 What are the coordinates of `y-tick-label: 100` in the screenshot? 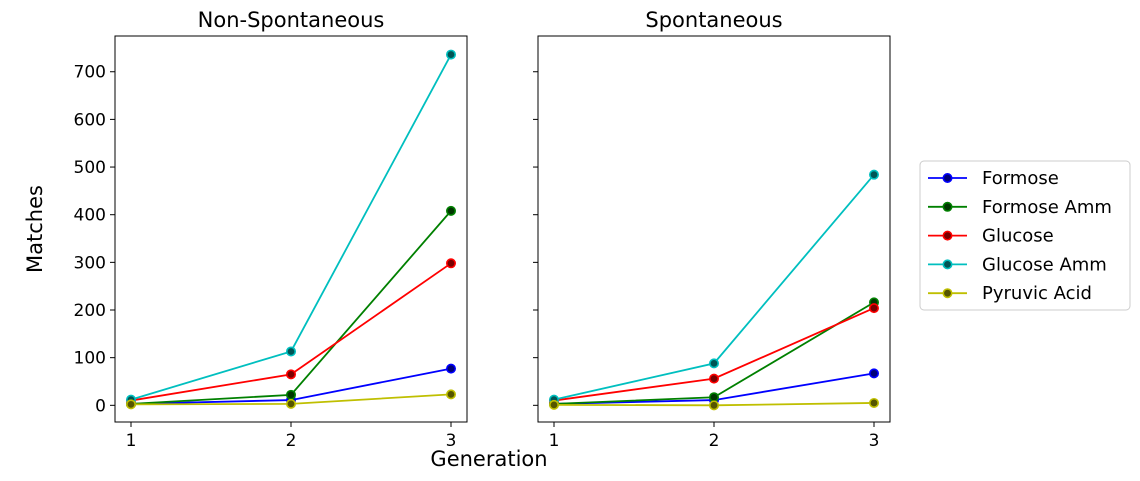 It's located at (90, 359).